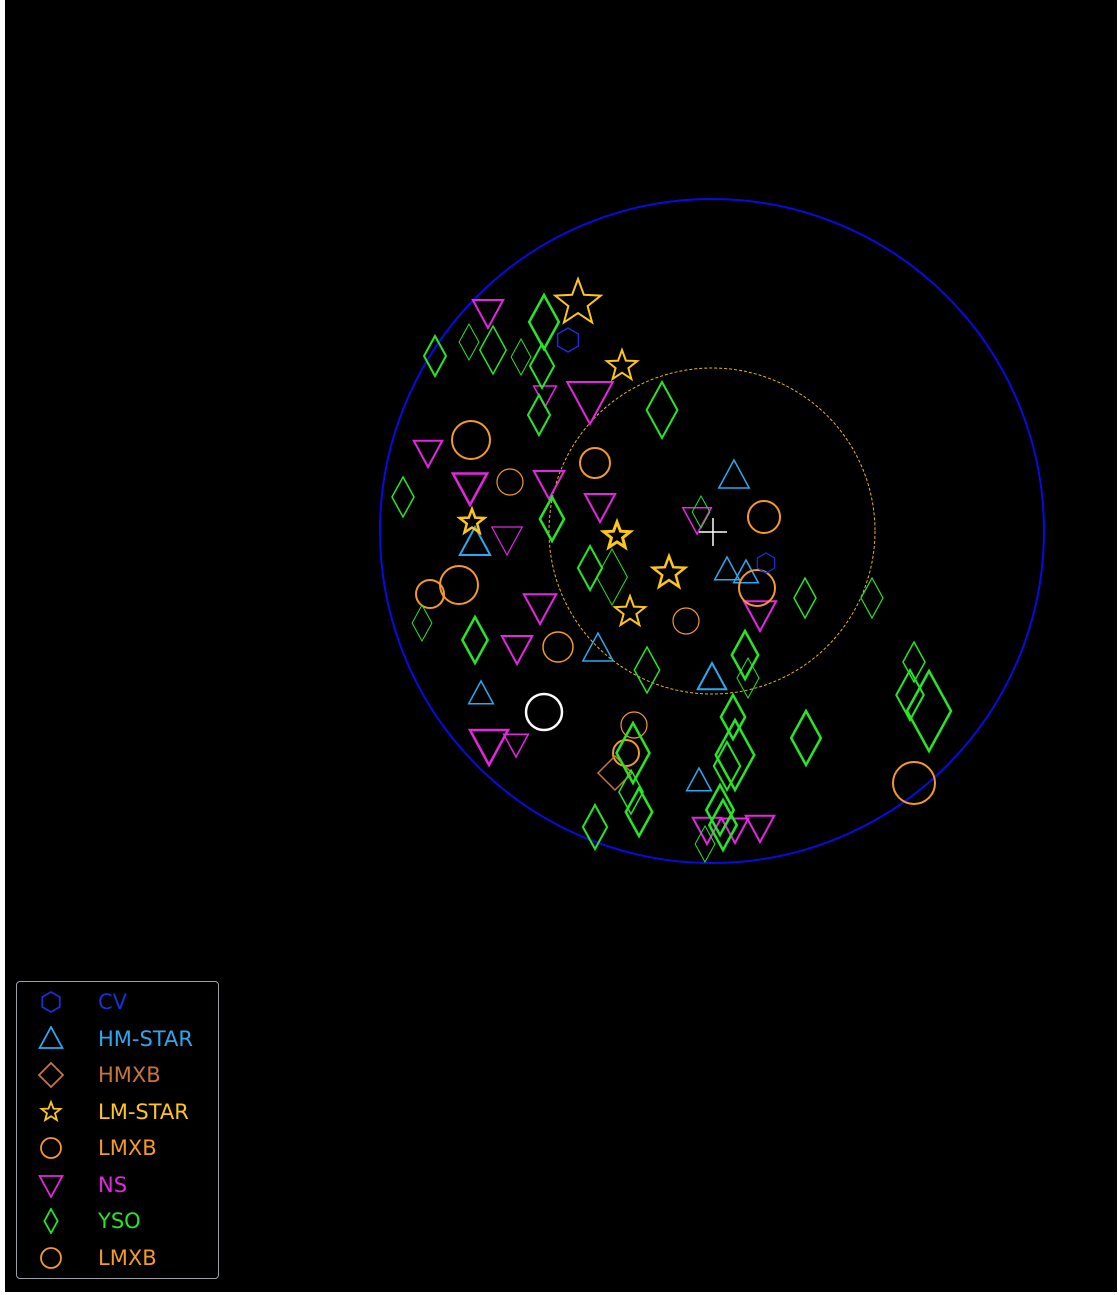 The image size is (1119, 1295). Describe the element at coordinates (143, 1111) in the screenshot. I see `legend-label: LM-STAR` at that location.